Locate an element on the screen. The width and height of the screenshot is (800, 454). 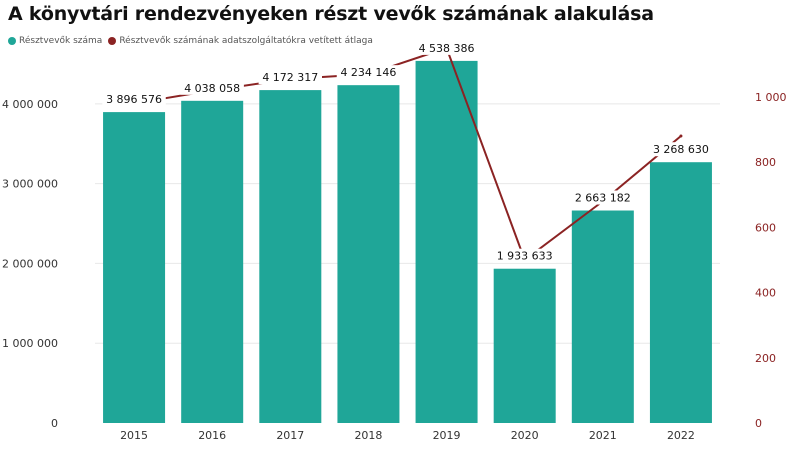
data-label: 2 663 182 is located at coordinates (603, 198).